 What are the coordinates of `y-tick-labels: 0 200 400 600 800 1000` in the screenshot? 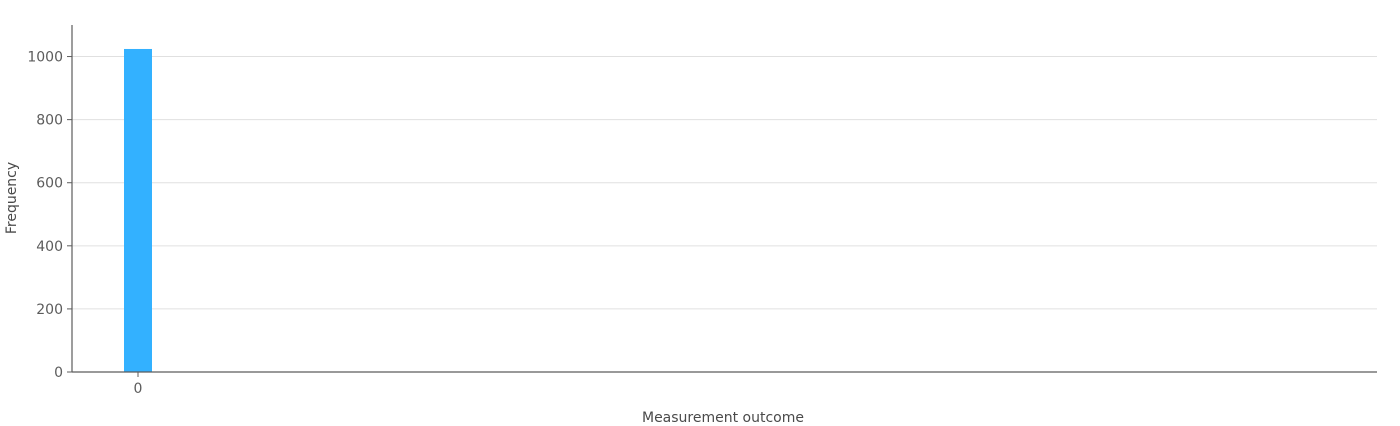 It's located at (49, 215).